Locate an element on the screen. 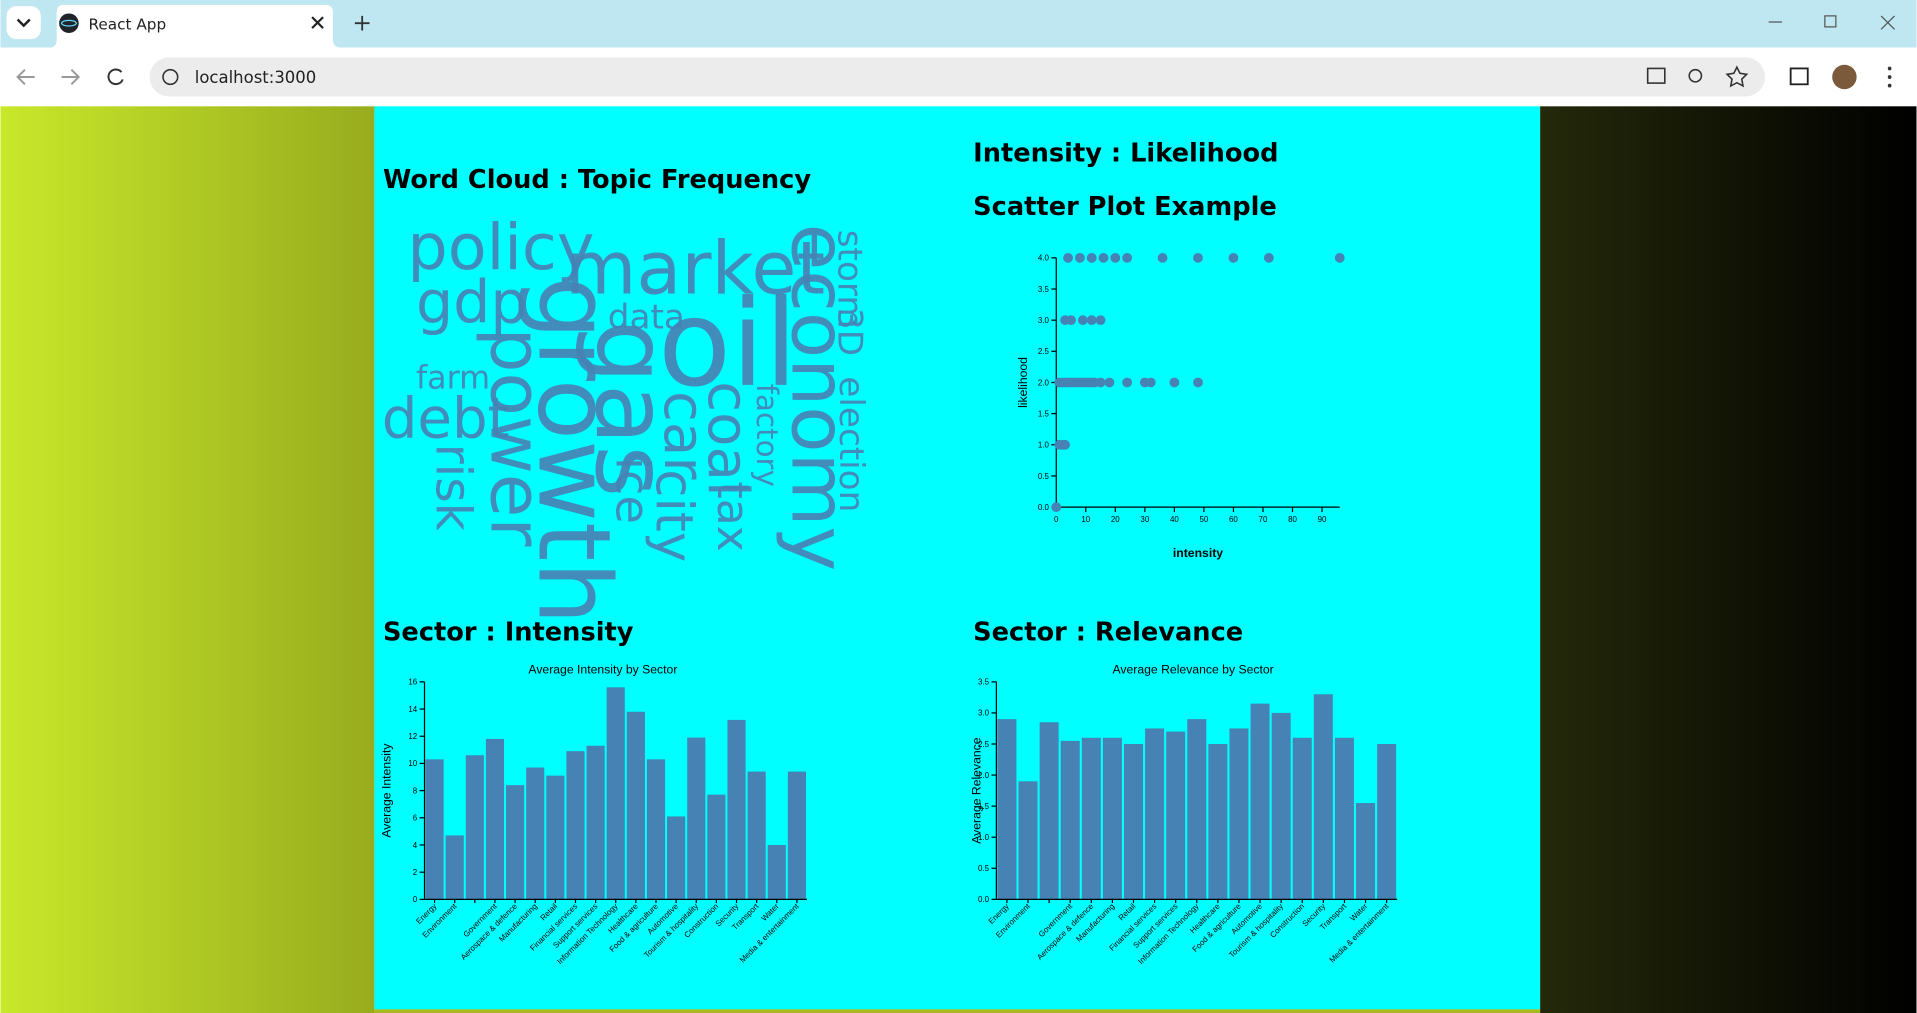 Image resolution: width=1917 pixels, height=1013 pixels. back-button is located at coordinates (25, 77).